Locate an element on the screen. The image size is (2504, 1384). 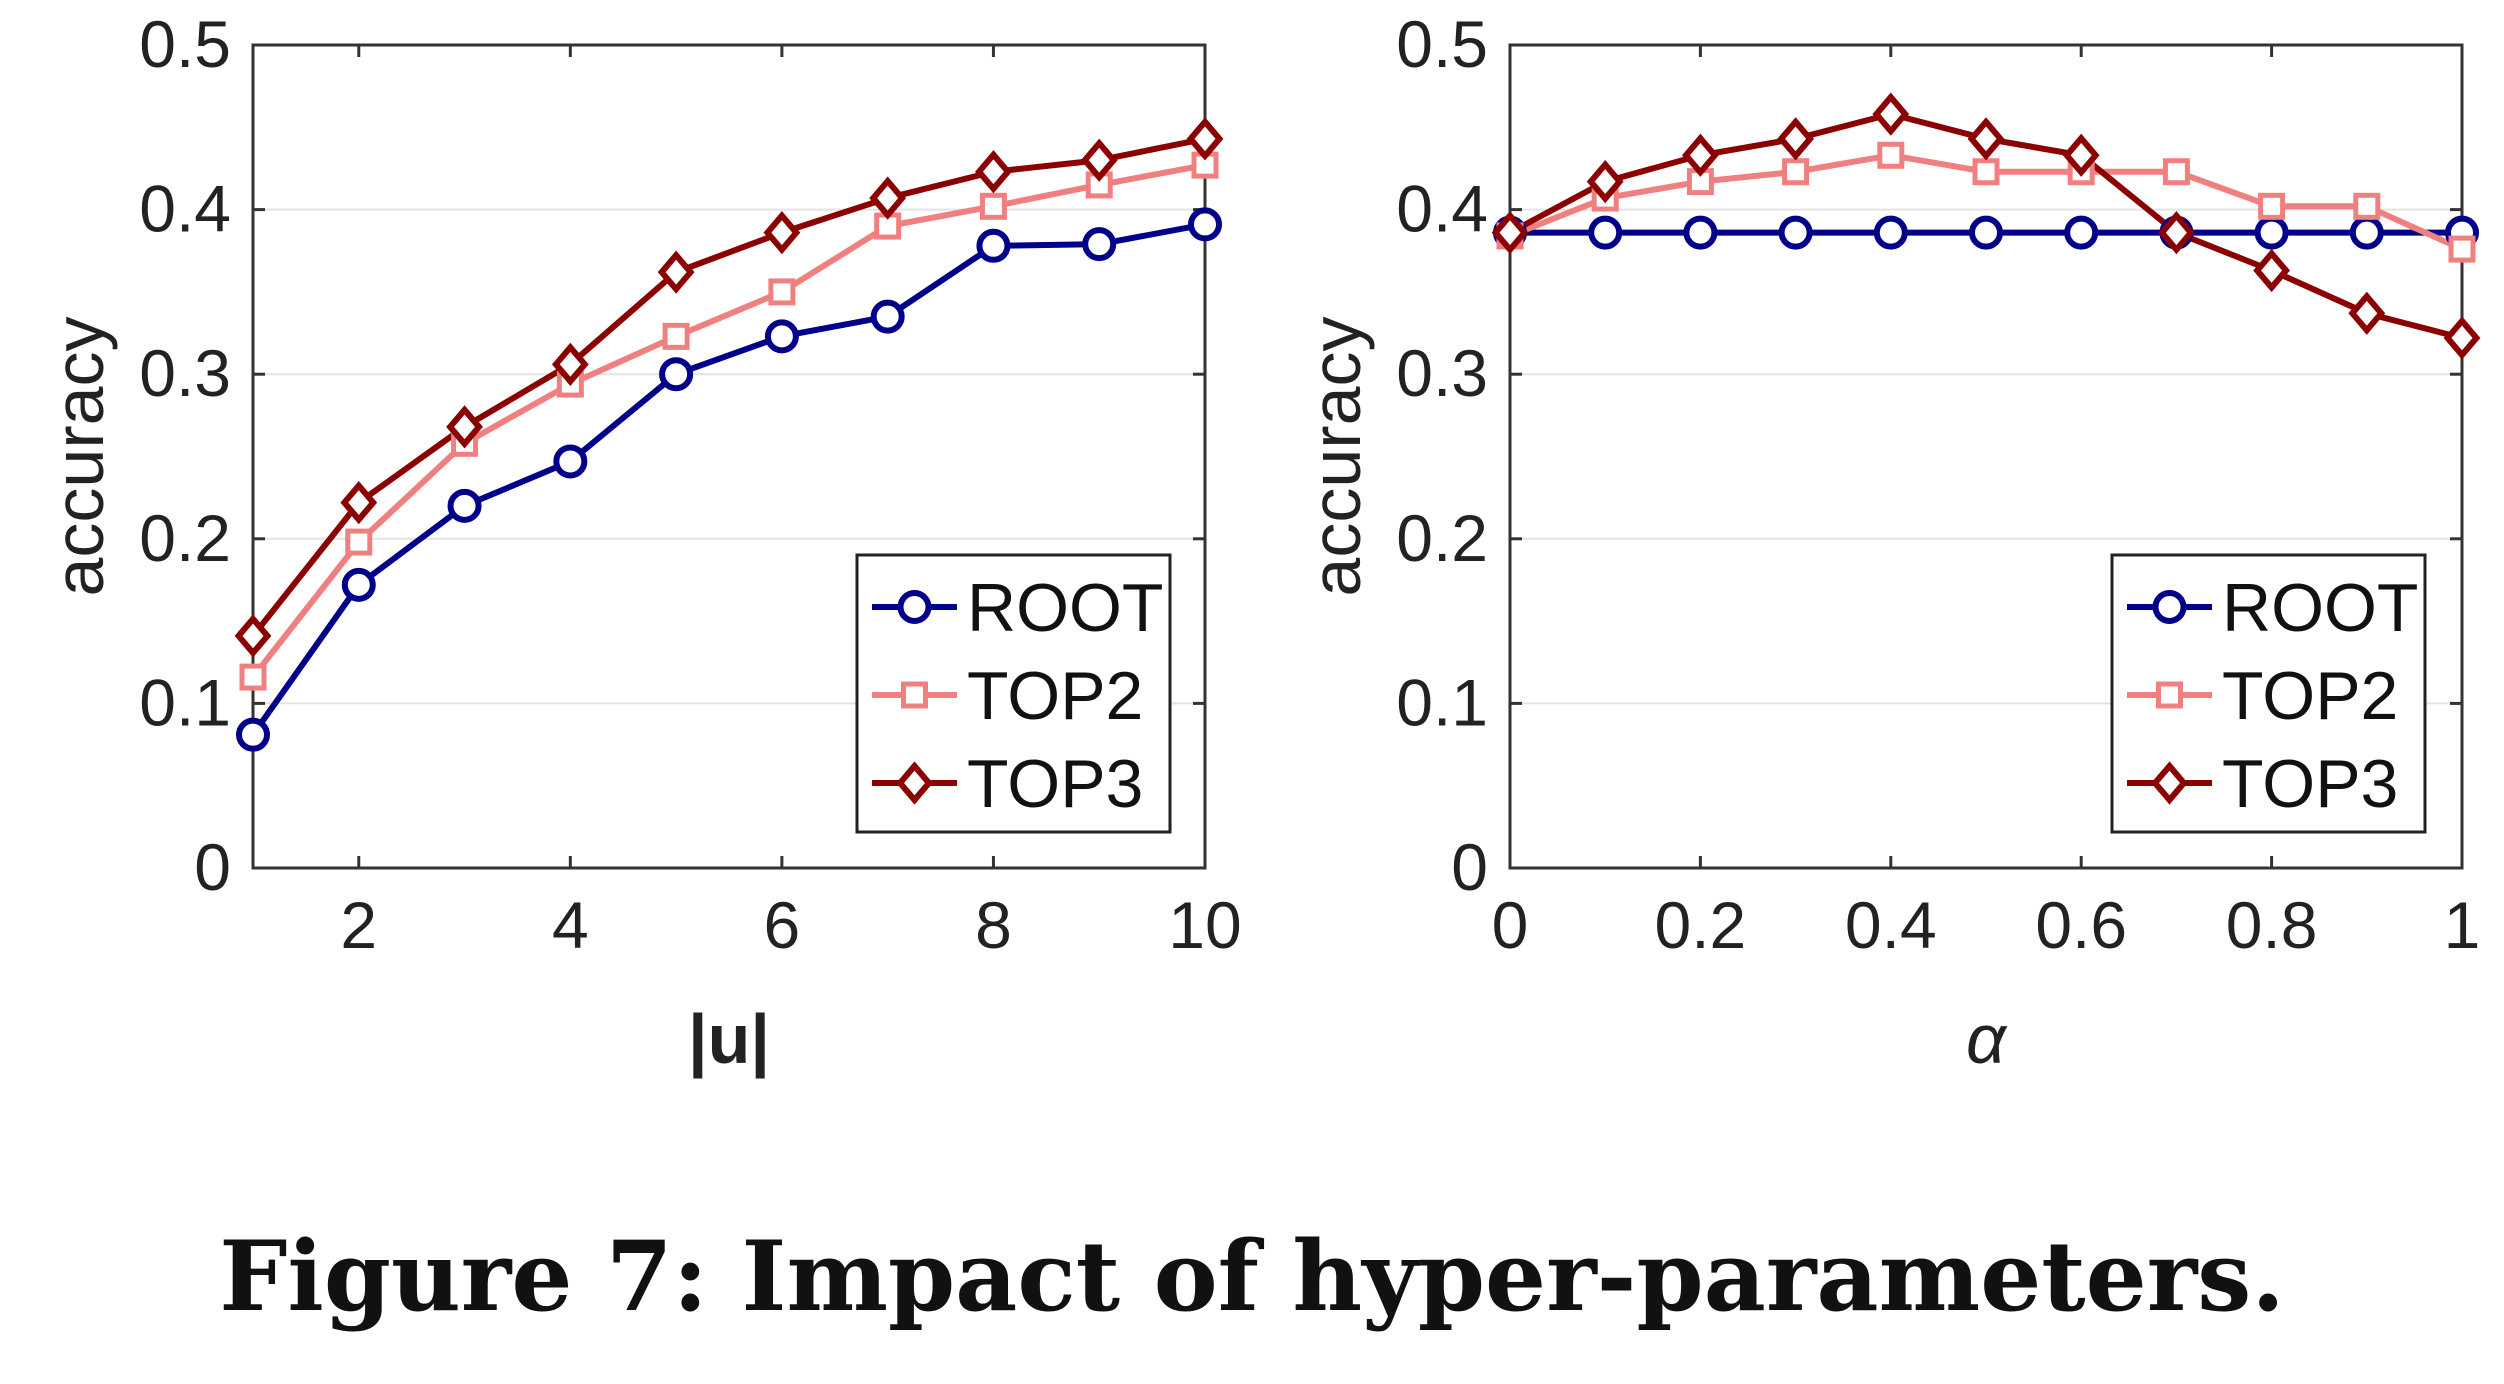
x-tick-label: 0.4 is located at coordinates (1891, 925).